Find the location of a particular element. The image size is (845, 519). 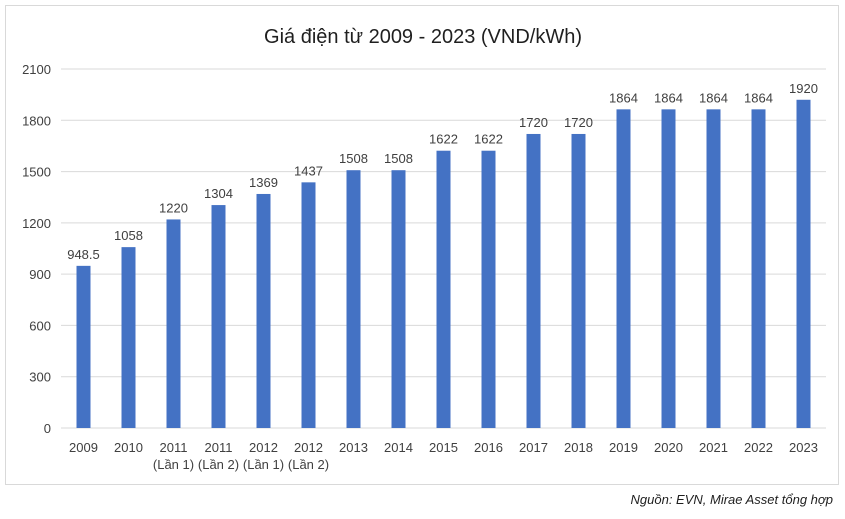

x-tick-label: 2017 is located at coordinates (533, 447).